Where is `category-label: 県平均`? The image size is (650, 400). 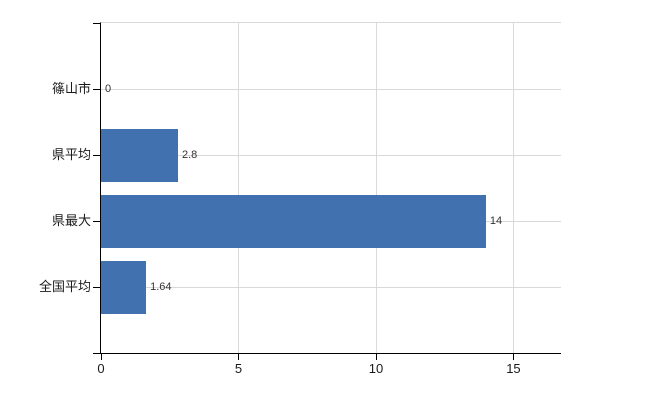 category-label: 県平均 is located at coordinates (71, 154).